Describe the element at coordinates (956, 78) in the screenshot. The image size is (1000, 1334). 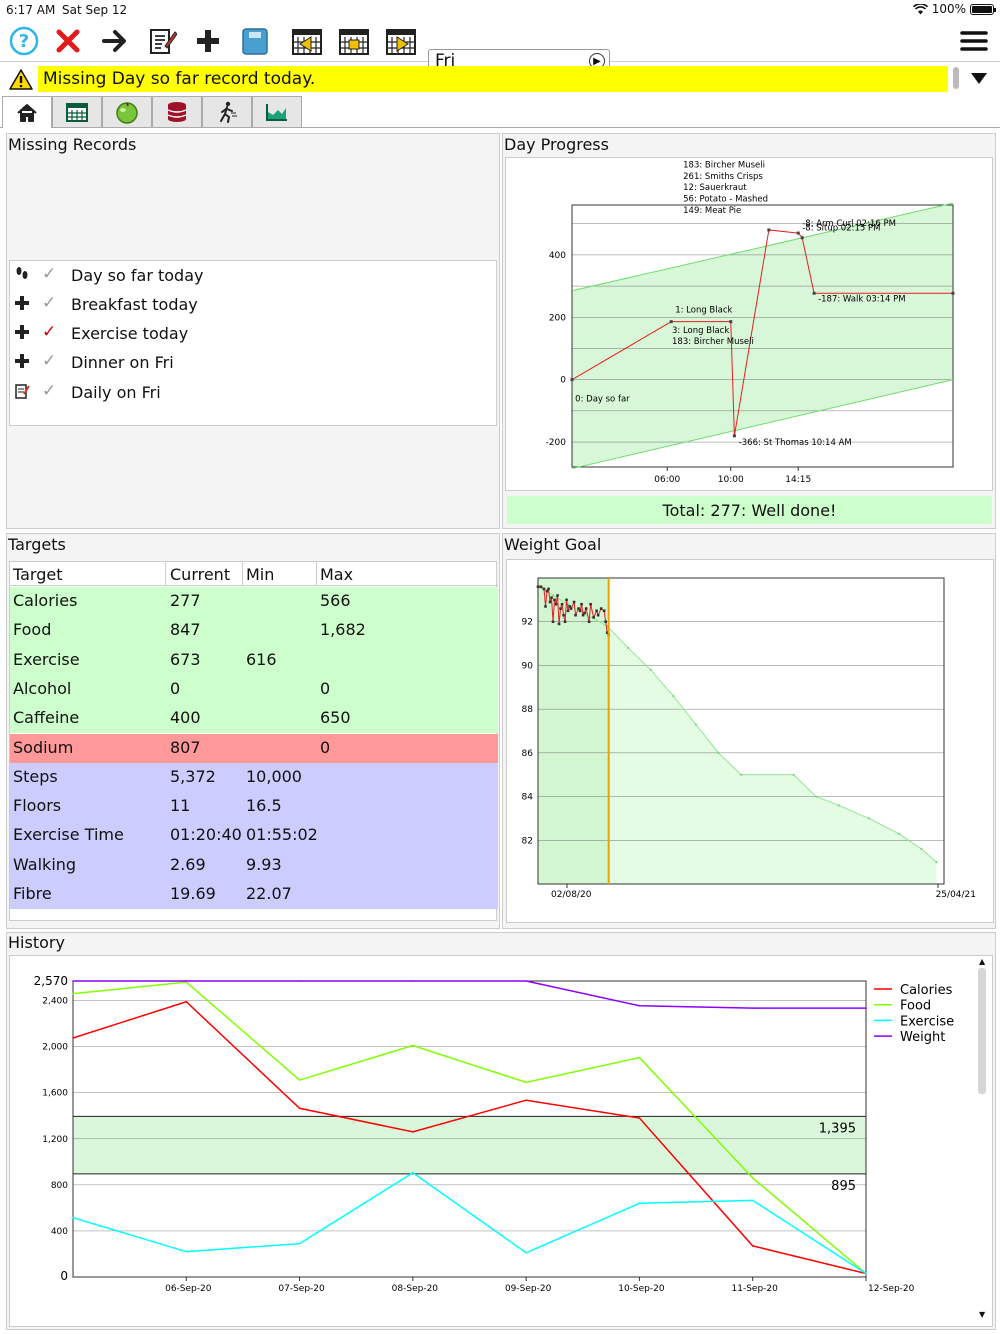
I see `warning-scrollbar` at that location.